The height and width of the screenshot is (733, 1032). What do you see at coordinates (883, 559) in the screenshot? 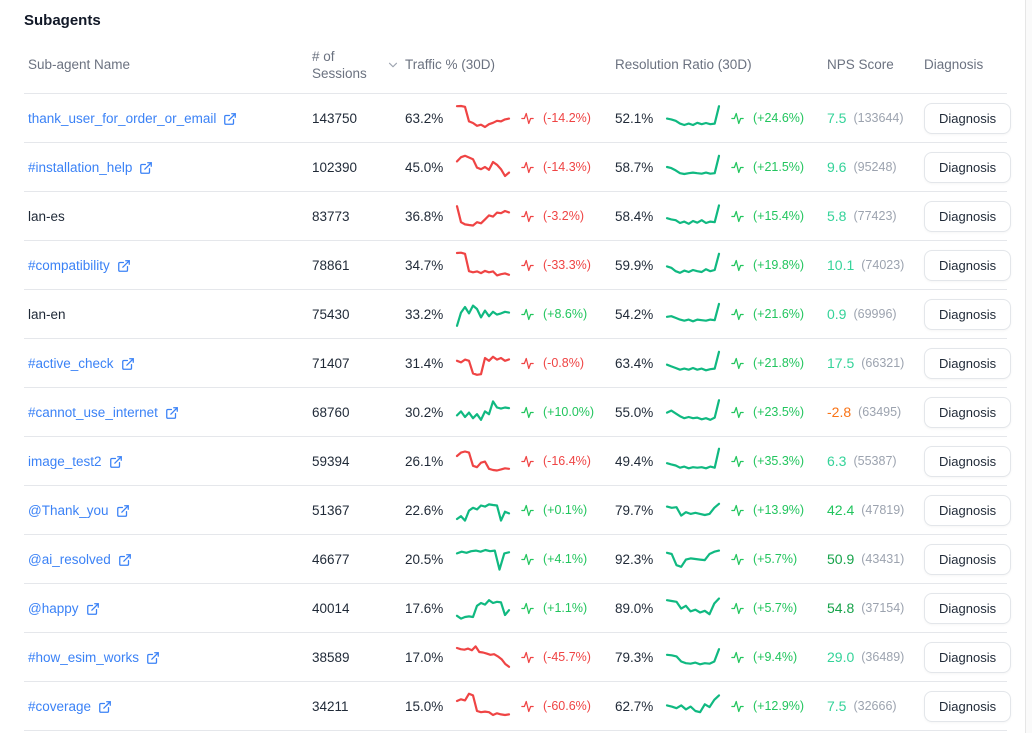
I see `nps-response-count: (43431)` at bounding box center [883, 559].